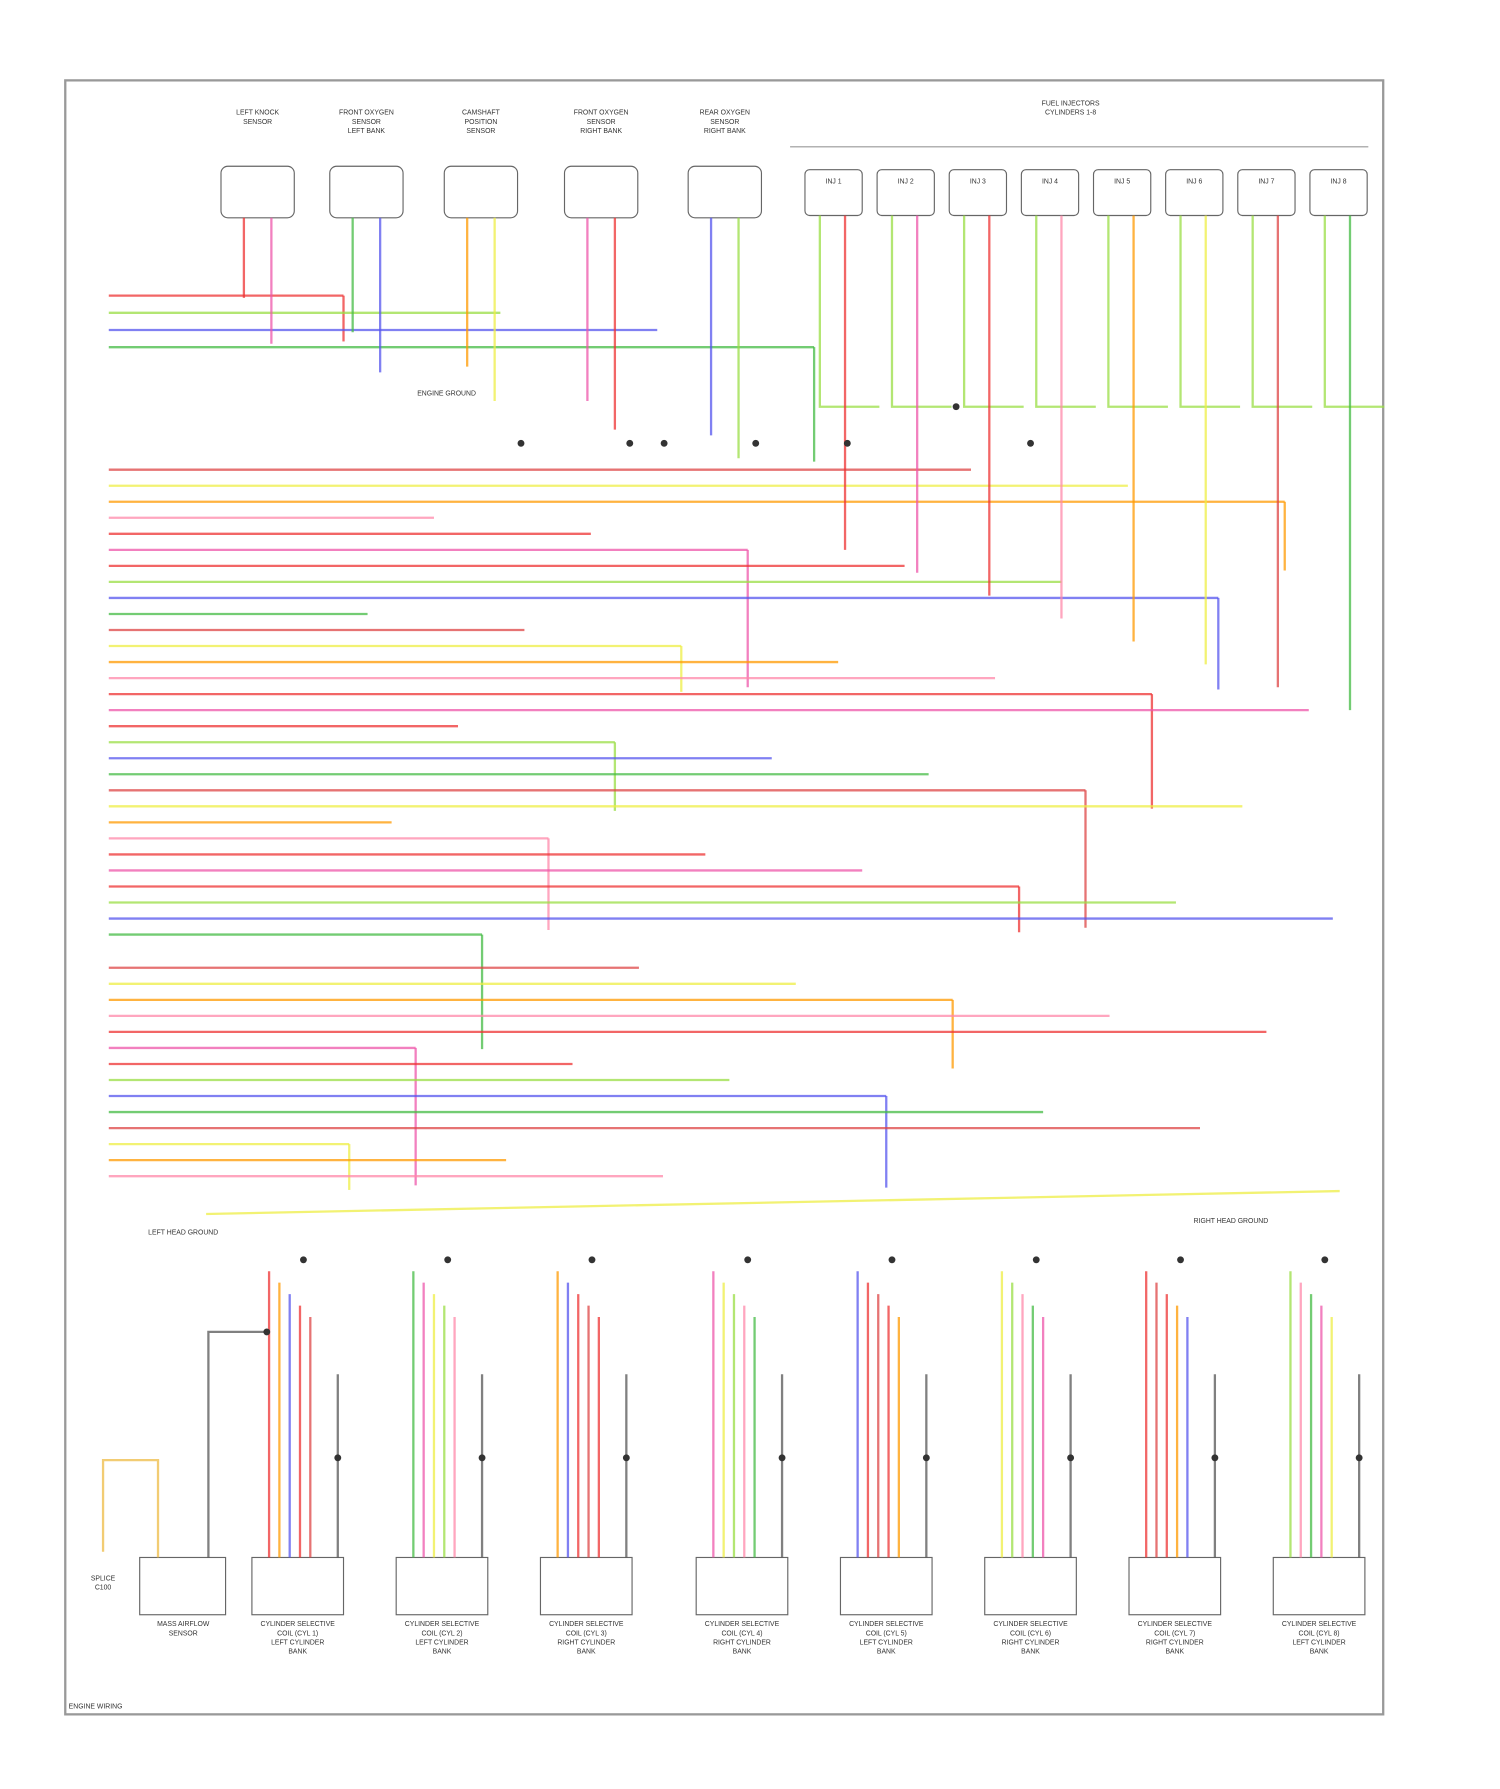 The width and height of the screenshot is (1500, 1789). Describe the element at coordinates (481, 122) in the screenshot. I see `label: POSITION` at that location.